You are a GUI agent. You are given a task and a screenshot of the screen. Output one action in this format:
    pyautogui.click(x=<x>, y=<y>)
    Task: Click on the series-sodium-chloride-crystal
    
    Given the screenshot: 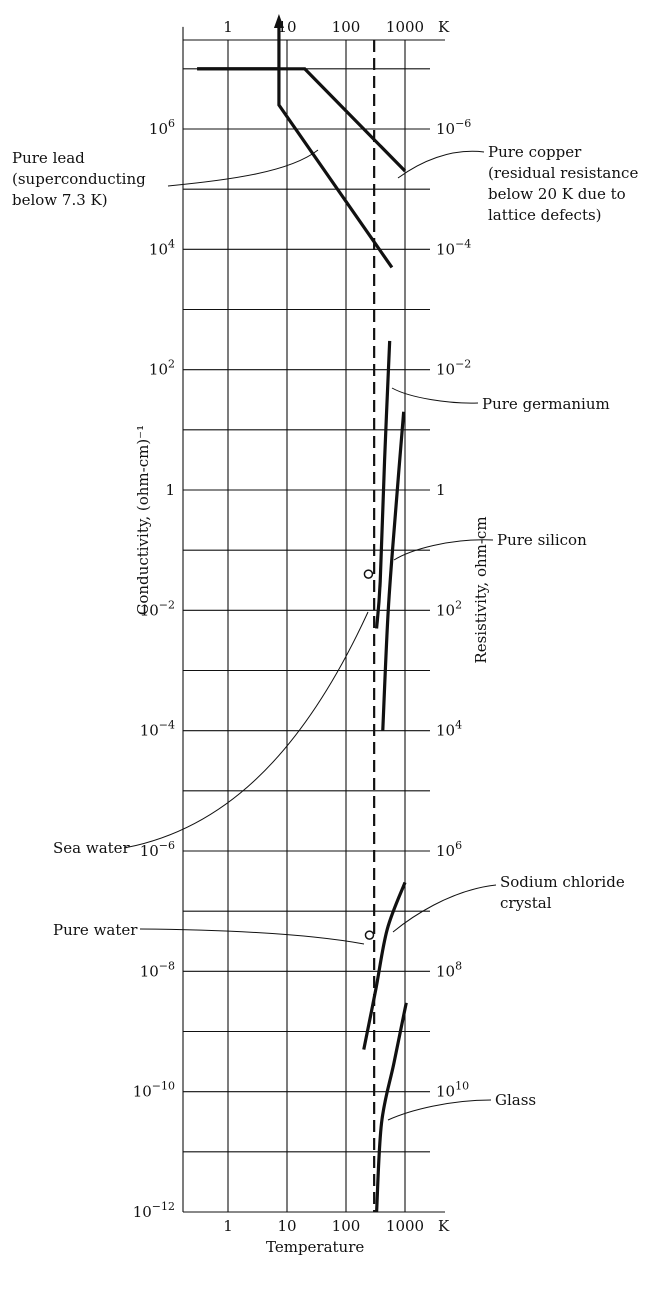 What is the action you would take?
    pyautogui.click(x=384, y=965)
    